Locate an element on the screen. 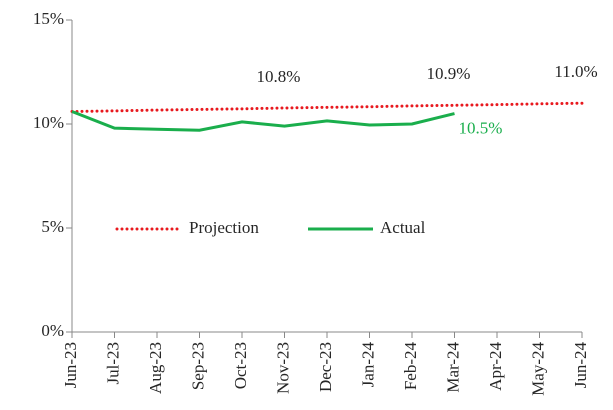  legend-label: Actual is located at coordinates (403, 227).